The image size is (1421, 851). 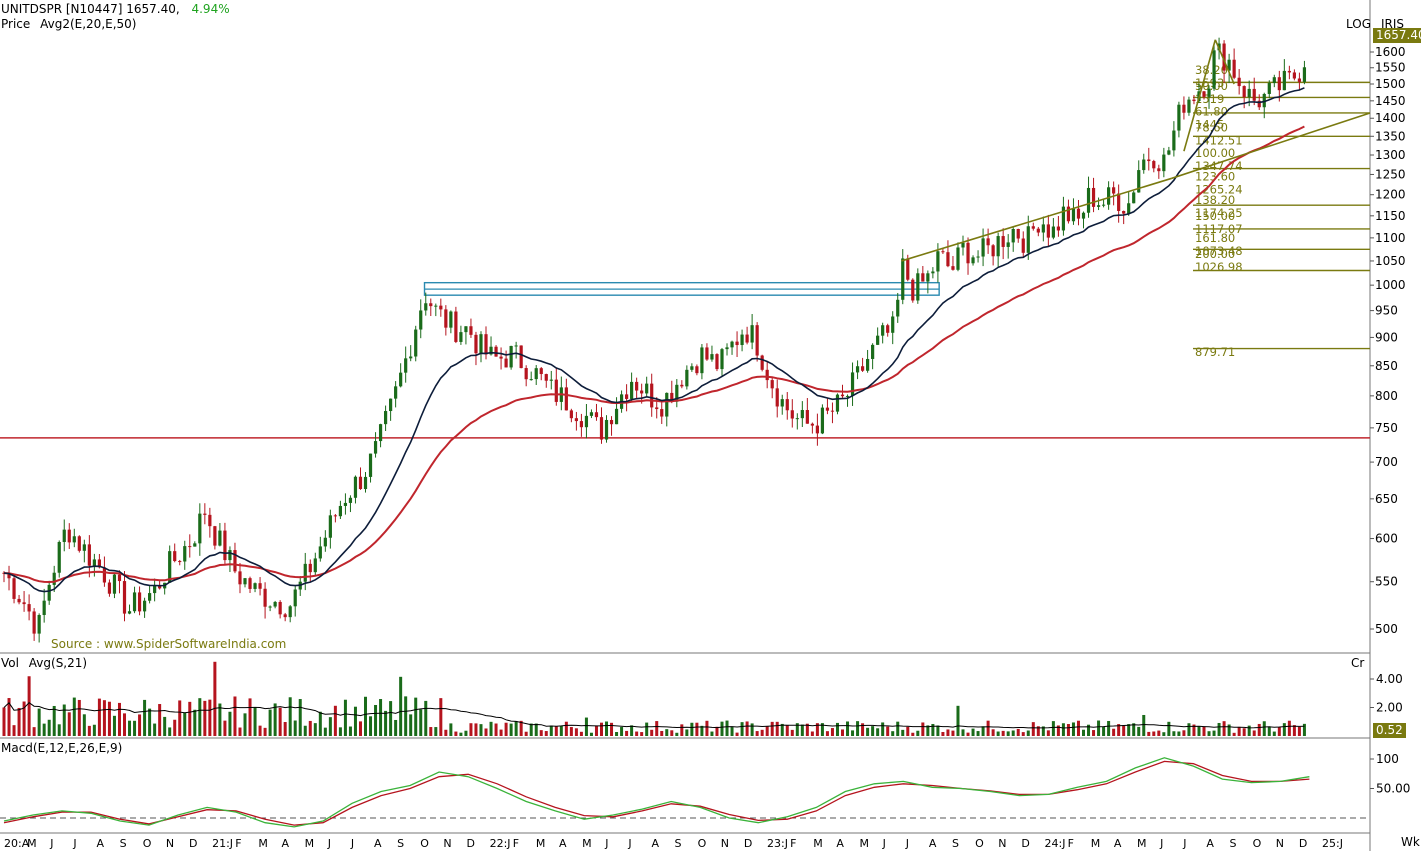 What do you see at coordinates (1390, 285) in the screenshot?
I see `price-tick-label: 1000` at bounding box center [1390, 285].